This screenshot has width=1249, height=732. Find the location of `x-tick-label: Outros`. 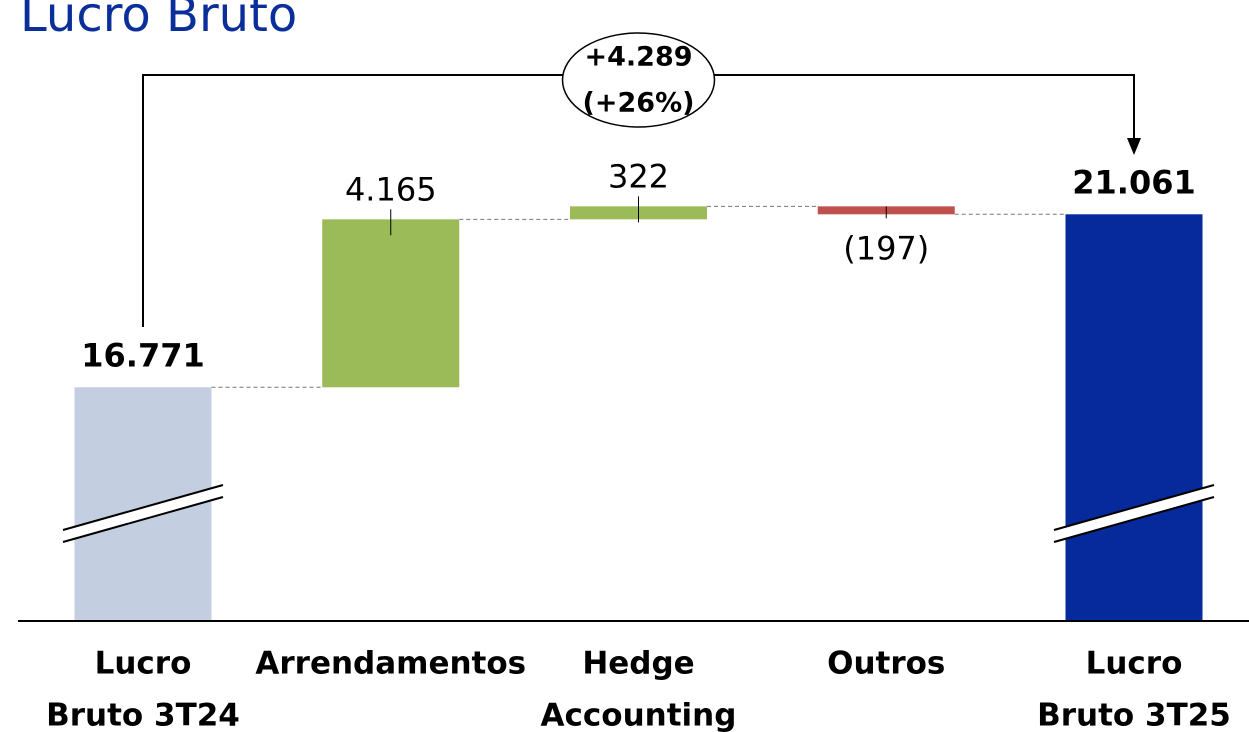

x-tick-label: Outros is located at coordinates (886, 664).